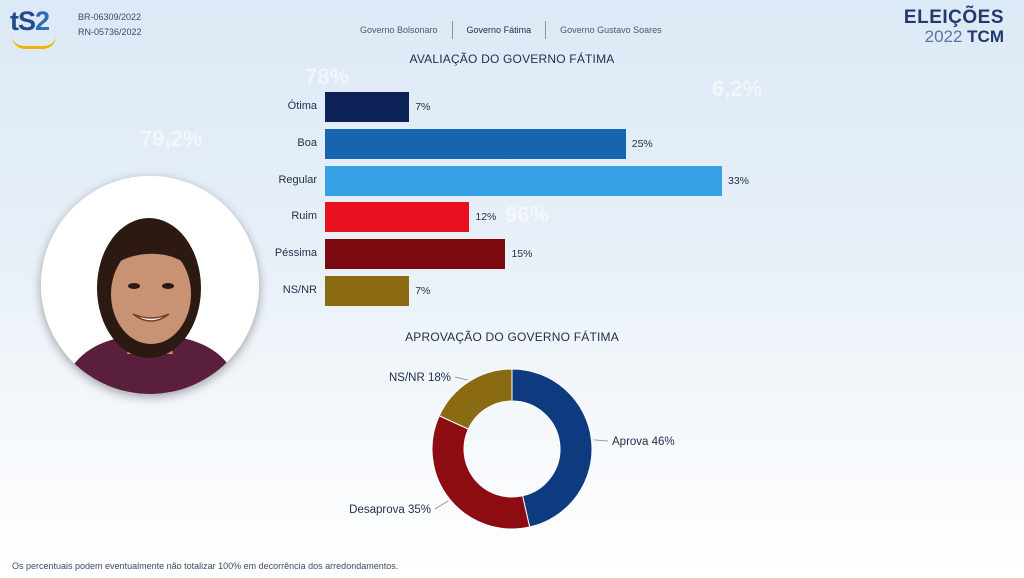  What do you see at coordinates (611, 30) in the screenshot?
I see `tab-governo-gustavo-soares: Governo Gustavo Soares` at bounding box center [611, 30].